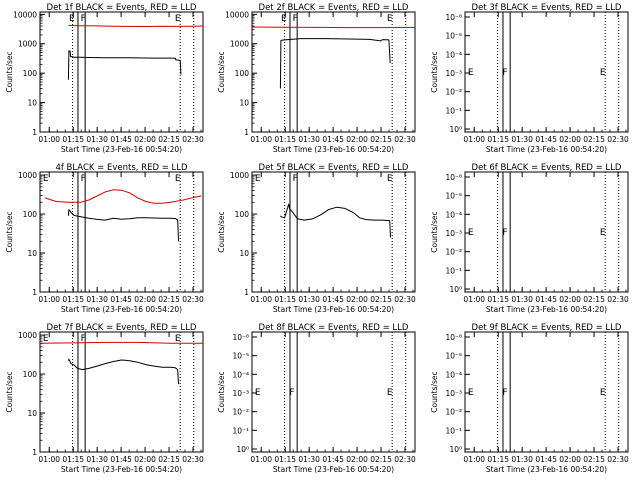 Image resolution: width=640 pixels, height=480 pixels. I want to click on panel-title: Det 9f BLACK = Events, RED = LLD, so click(547, 328).